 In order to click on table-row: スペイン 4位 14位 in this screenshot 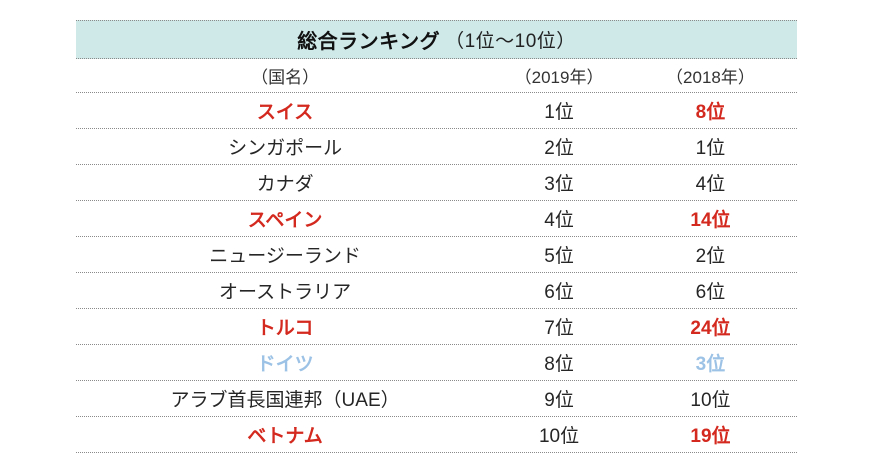, I will do `click(436, 219)`.